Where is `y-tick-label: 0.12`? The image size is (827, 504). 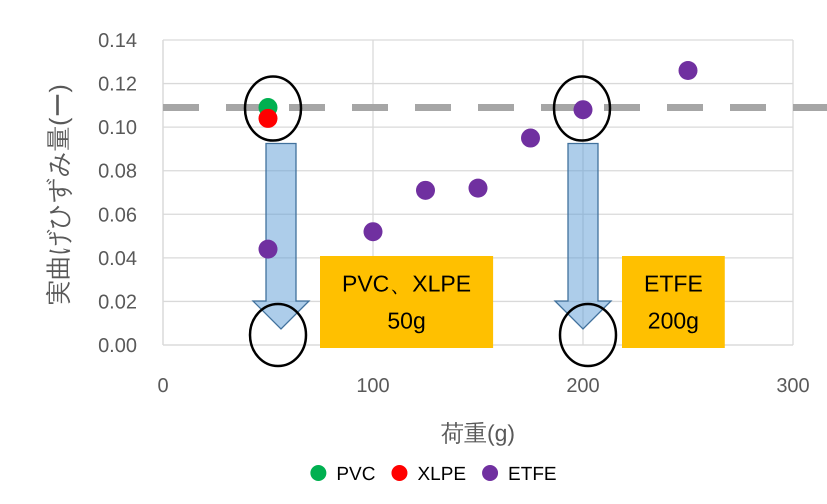 y-tick-label: 0.12 is located at coordinates (117, 85).